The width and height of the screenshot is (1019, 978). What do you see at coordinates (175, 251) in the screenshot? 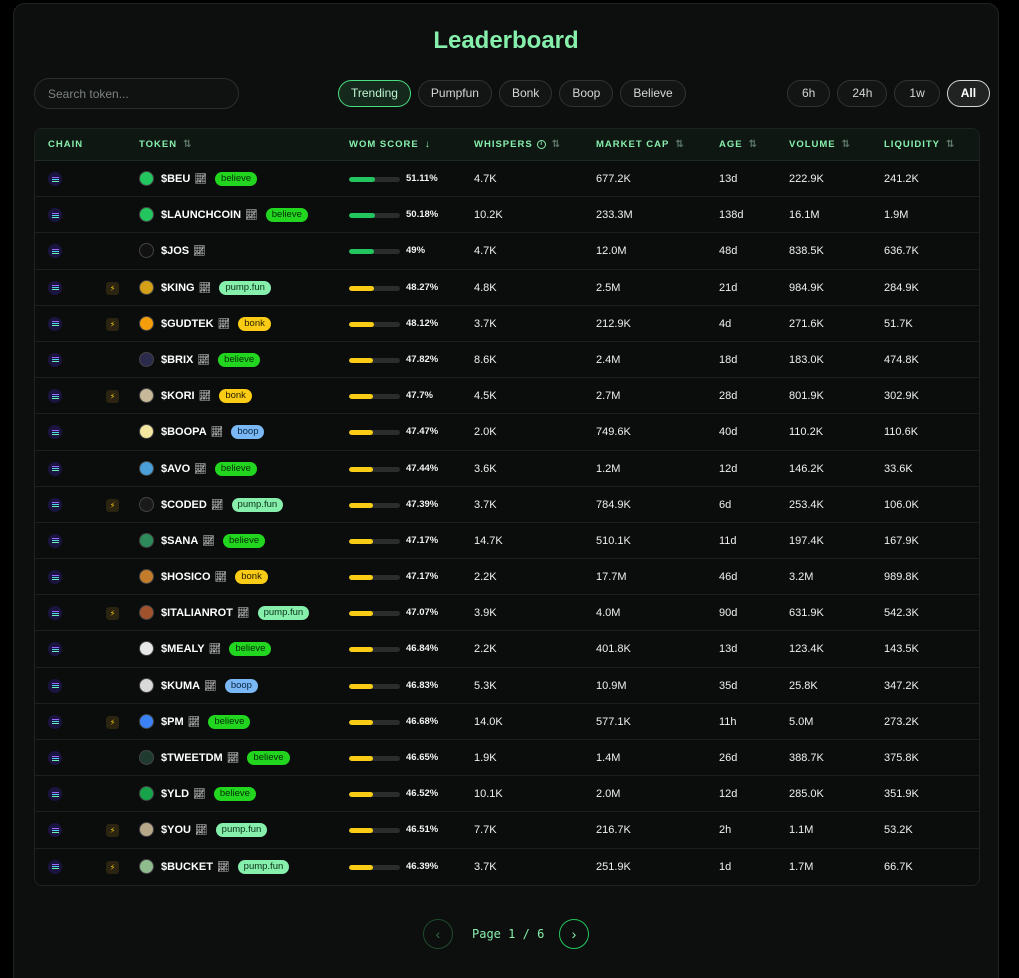
I see `token-name: $JOS` at bounding box center [175, 251].